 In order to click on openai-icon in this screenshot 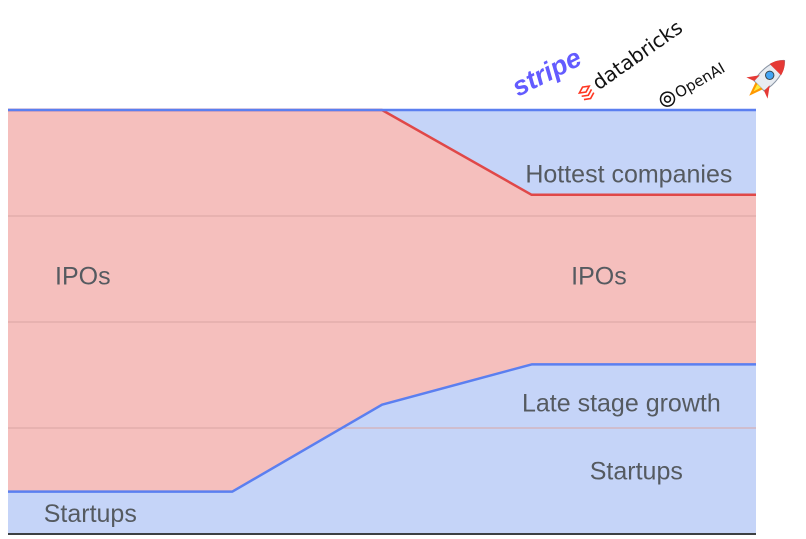, I will do `click(667, 99)`.